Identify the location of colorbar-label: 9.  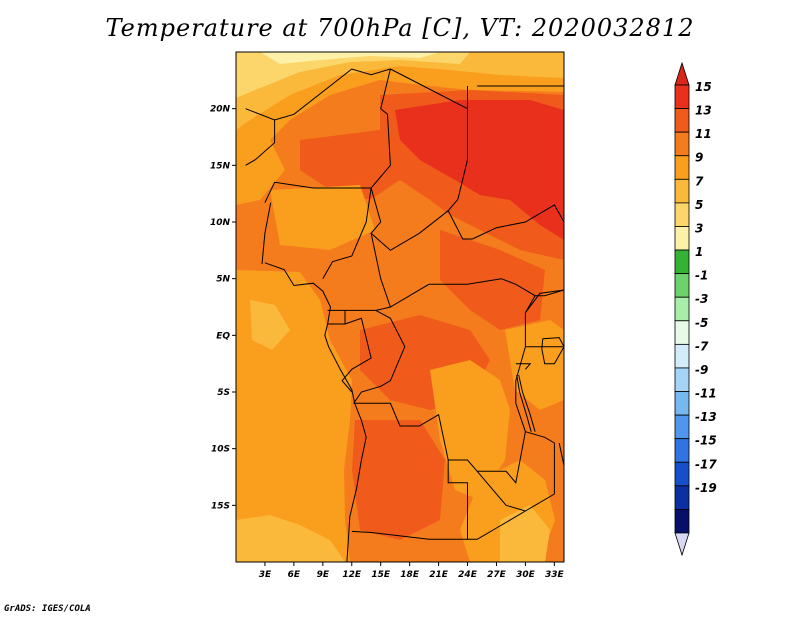
(699, 158).